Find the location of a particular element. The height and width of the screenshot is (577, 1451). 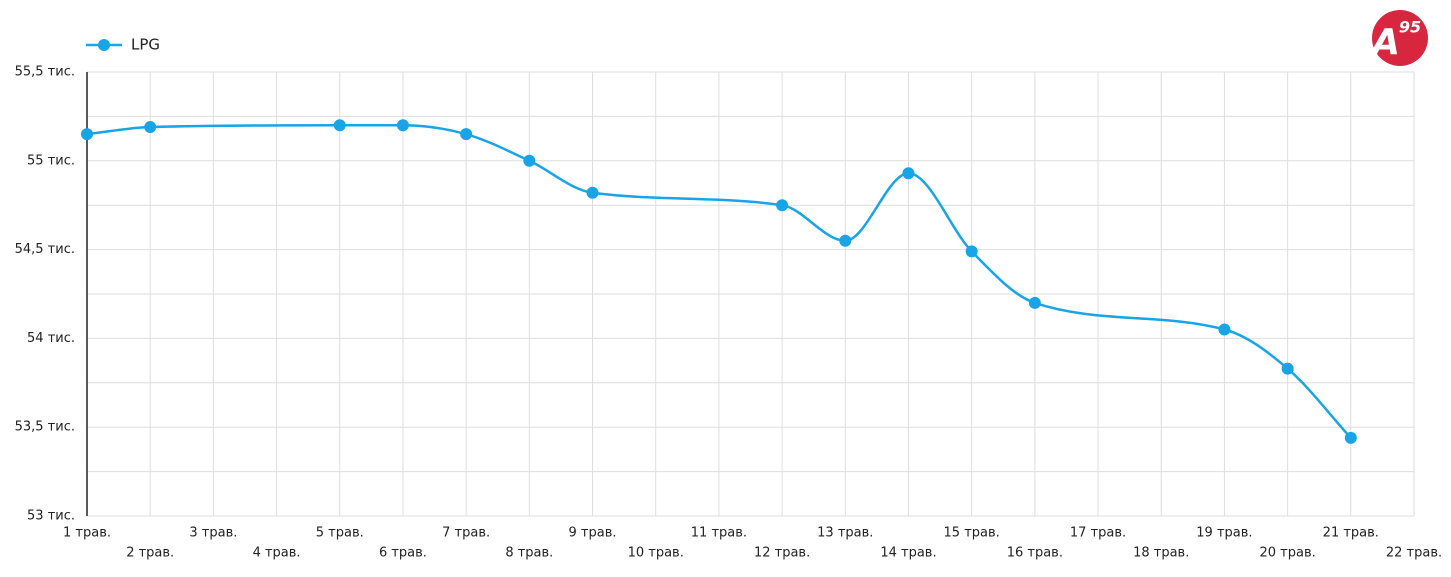

x-tick-label: 9 трав. is located at coordinates (593, 533).